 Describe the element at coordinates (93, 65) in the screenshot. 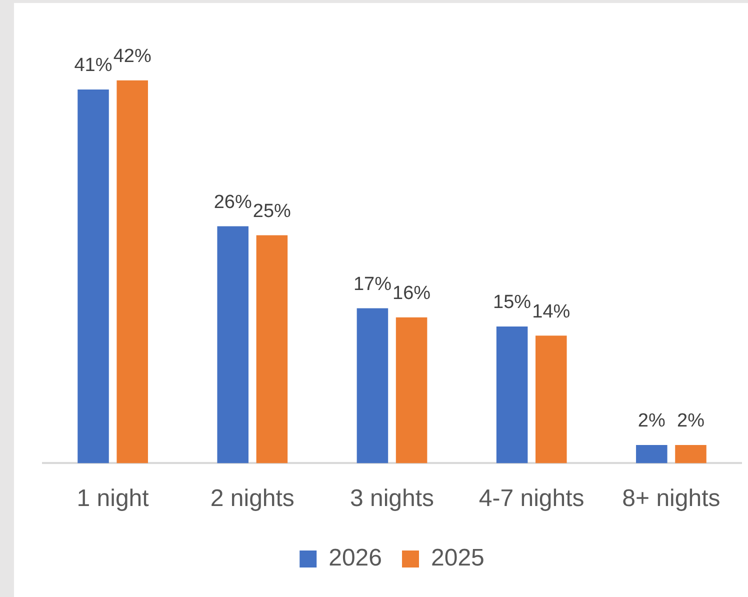

I see `data-label: 41%` at that location.